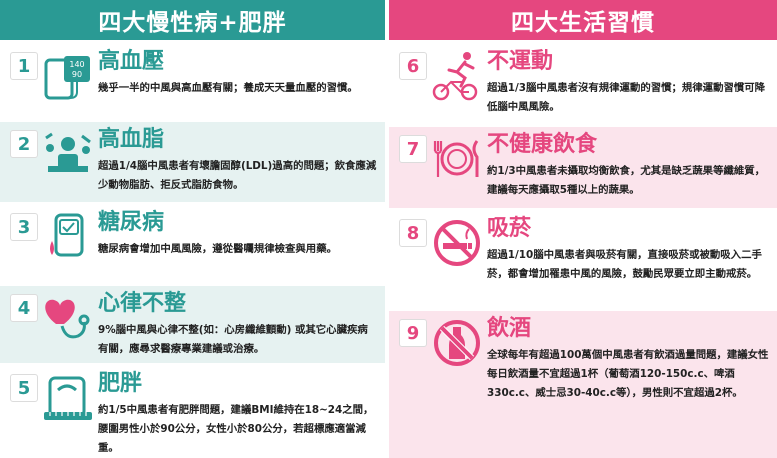 This screenshot has height=458, width=777. I want to click on item-number: 2, so click(24, 144).